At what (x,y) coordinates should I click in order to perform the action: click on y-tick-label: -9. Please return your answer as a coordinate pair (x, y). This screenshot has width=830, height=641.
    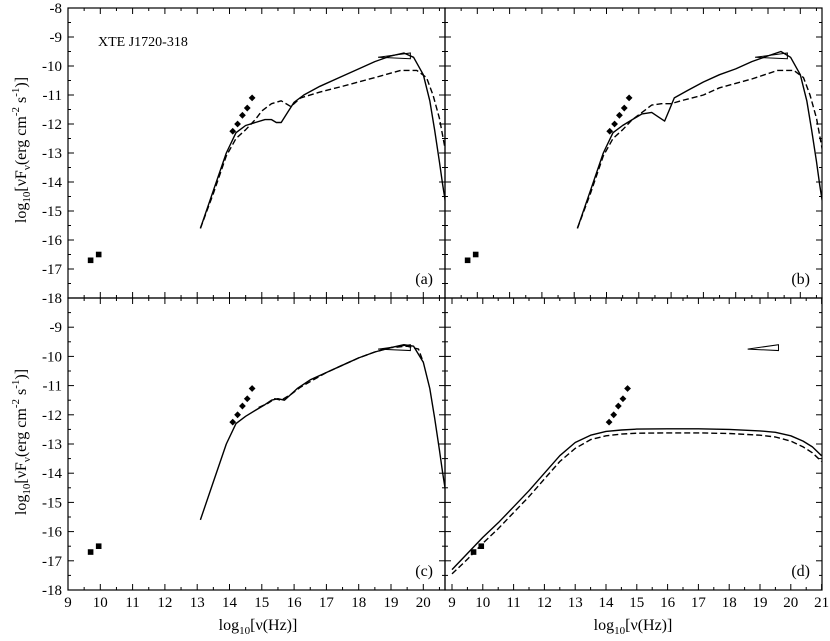
    Looking at the image, I should click on (56, 328).